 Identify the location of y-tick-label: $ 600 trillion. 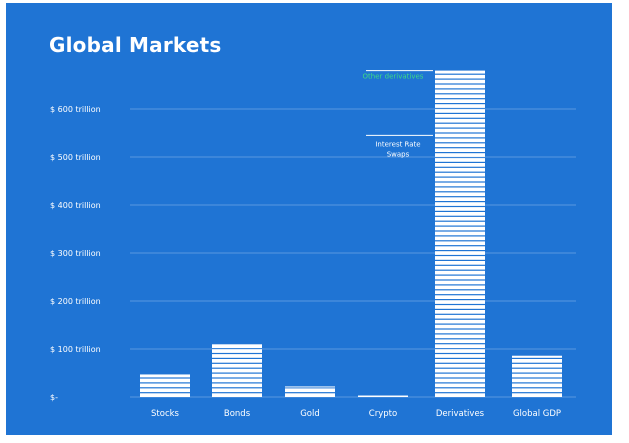
(75, 109).